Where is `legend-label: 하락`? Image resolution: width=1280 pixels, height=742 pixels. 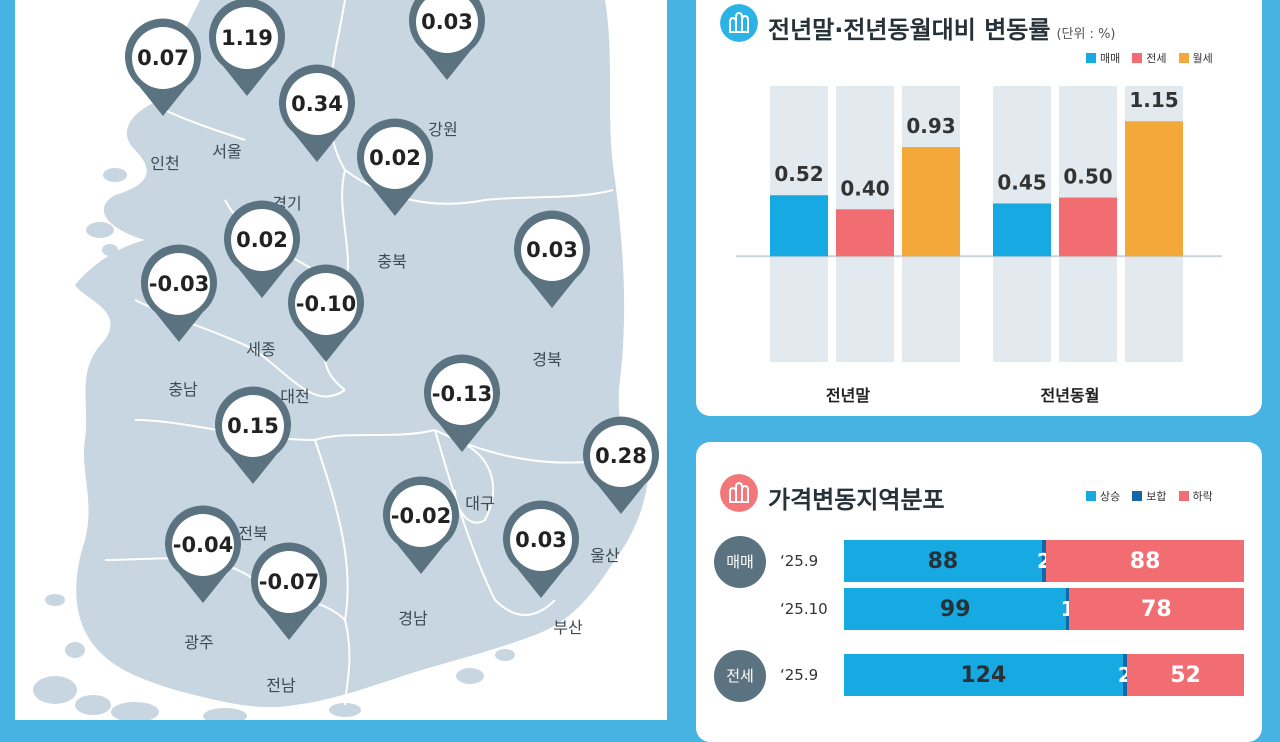
legend-label: 하락 is located at coordinates (1202, 496).